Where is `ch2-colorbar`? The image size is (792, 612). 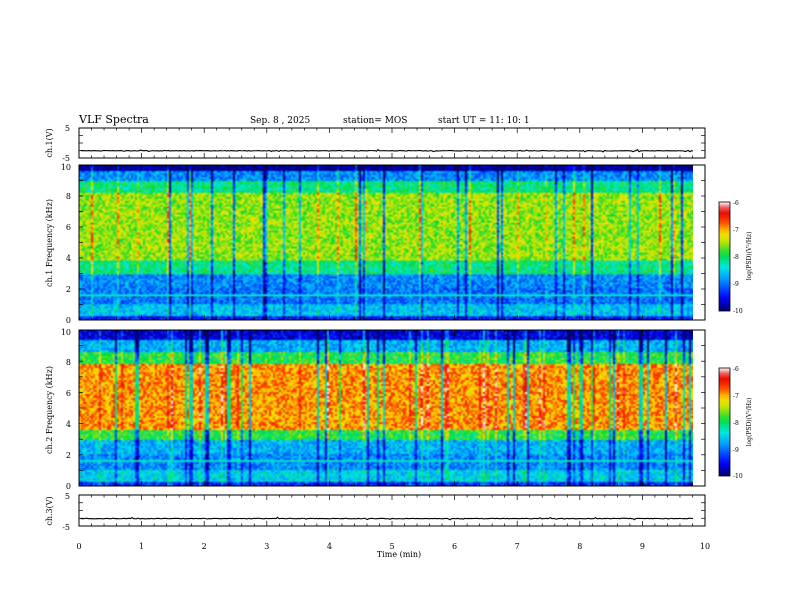
ch2-colorbar is located at coordinates (724, 422).